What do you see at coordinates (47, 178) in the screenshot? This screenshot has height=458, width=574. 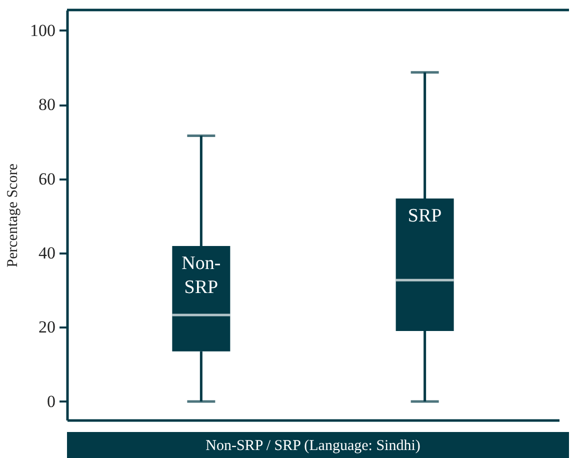 I see `y-tick-label: 60` at bounding box center [47, 178].